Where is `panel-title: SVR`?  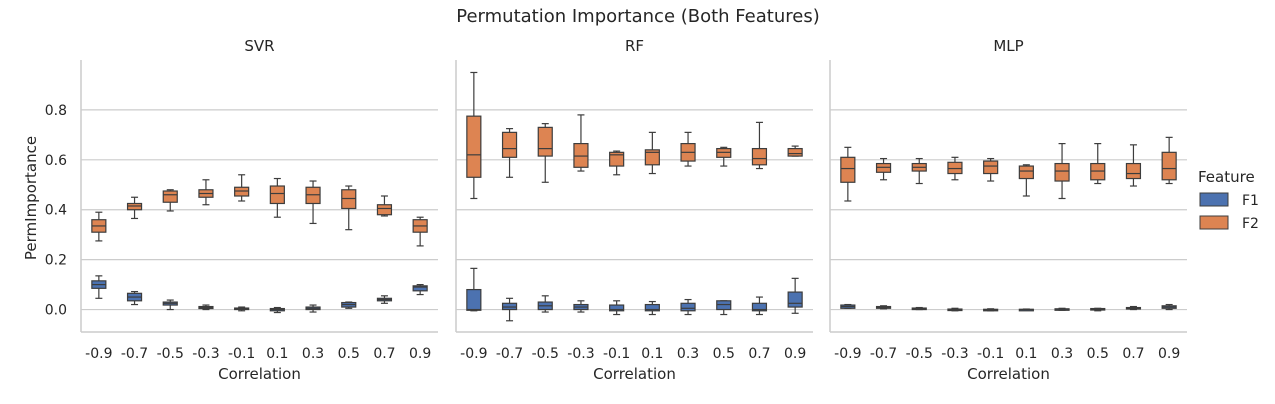 panel-title: SVR is located at coordinates (259, 46).